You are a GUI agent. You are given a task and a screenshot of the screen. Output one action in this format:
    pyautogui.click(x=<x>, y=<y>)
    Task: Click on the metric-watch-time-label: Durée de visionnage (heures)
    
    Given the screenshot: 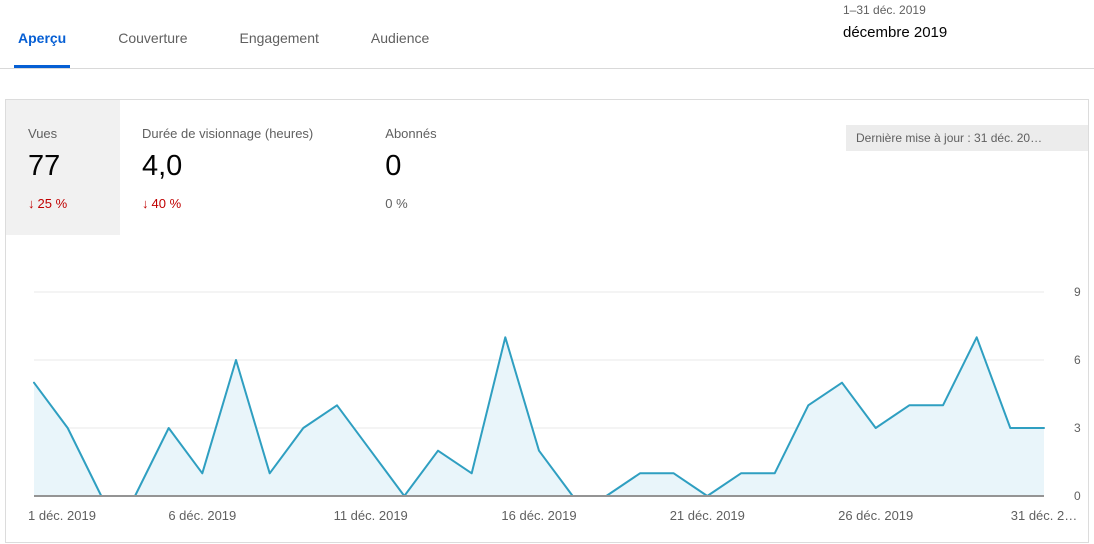 What is the action you would take?
    pyautogui.click(x=228, y=133)
    